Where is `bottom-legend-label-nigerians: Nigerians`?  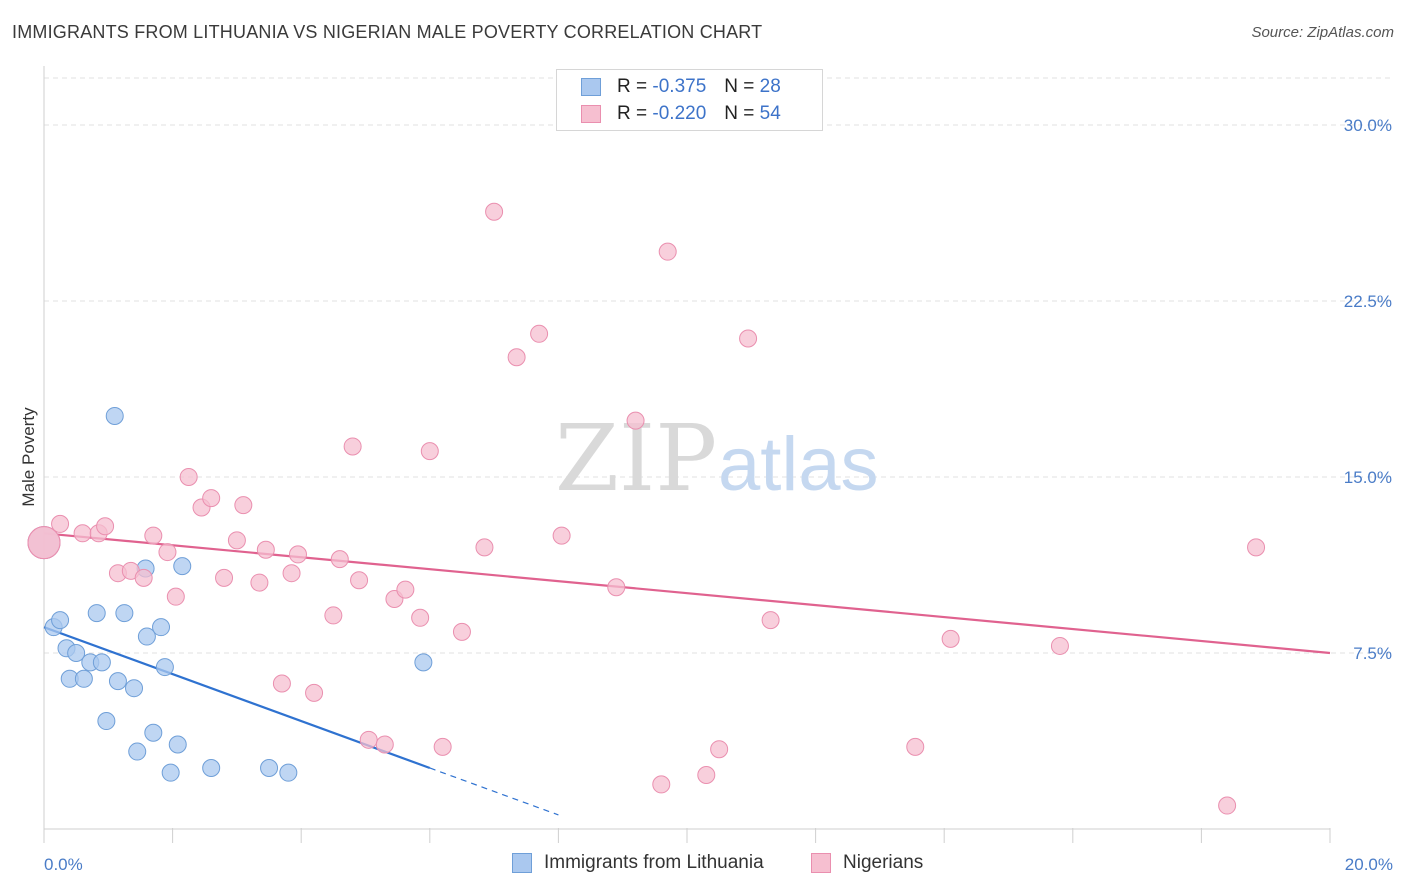
bottom-legend-label-nigerians: Nigerians is located at coordinates (883, 862).